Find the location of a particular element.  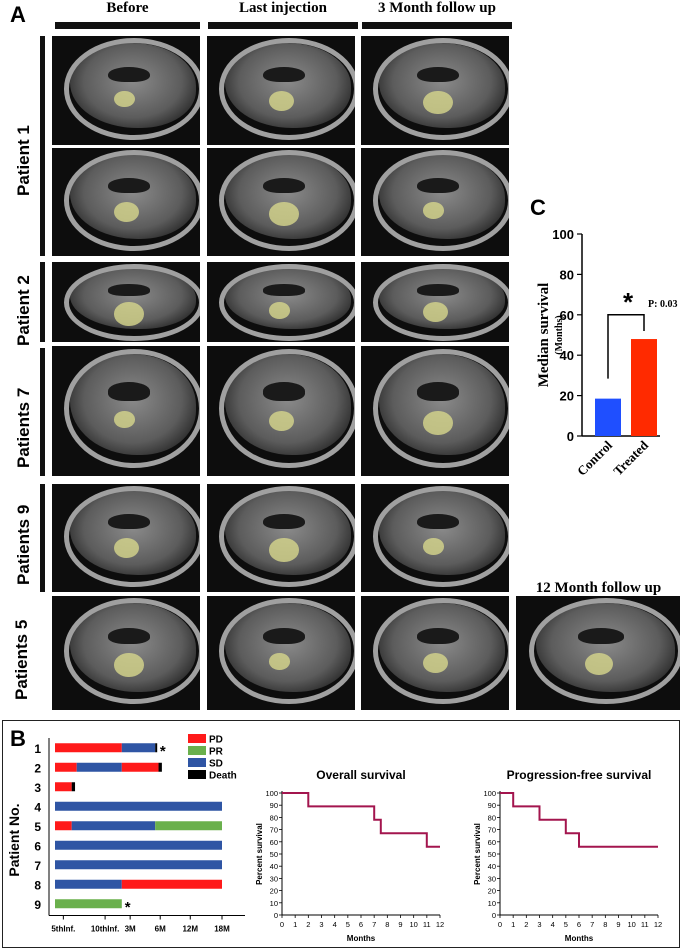

swimmer-segment-pr is located at coordinates (188, 826).